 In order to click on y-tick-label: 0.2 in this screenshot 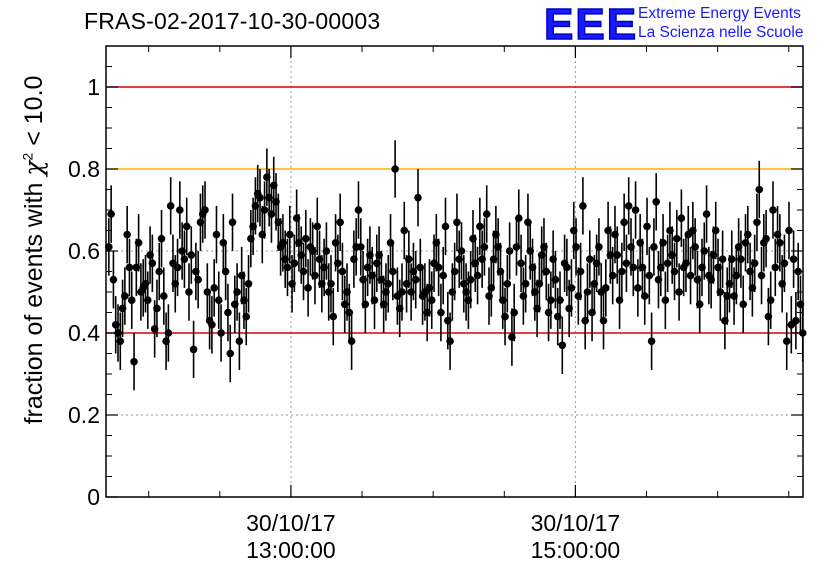, I will do `click(84, 415)`.